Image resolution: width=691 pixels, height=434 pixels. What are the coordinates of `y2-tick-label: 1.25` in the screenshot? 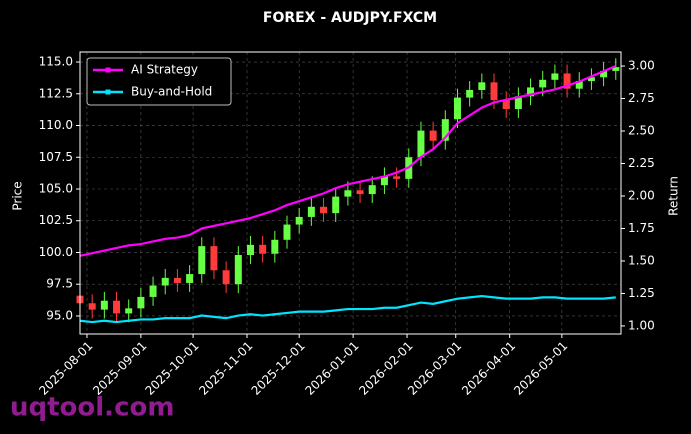 It's located at (641, 293).